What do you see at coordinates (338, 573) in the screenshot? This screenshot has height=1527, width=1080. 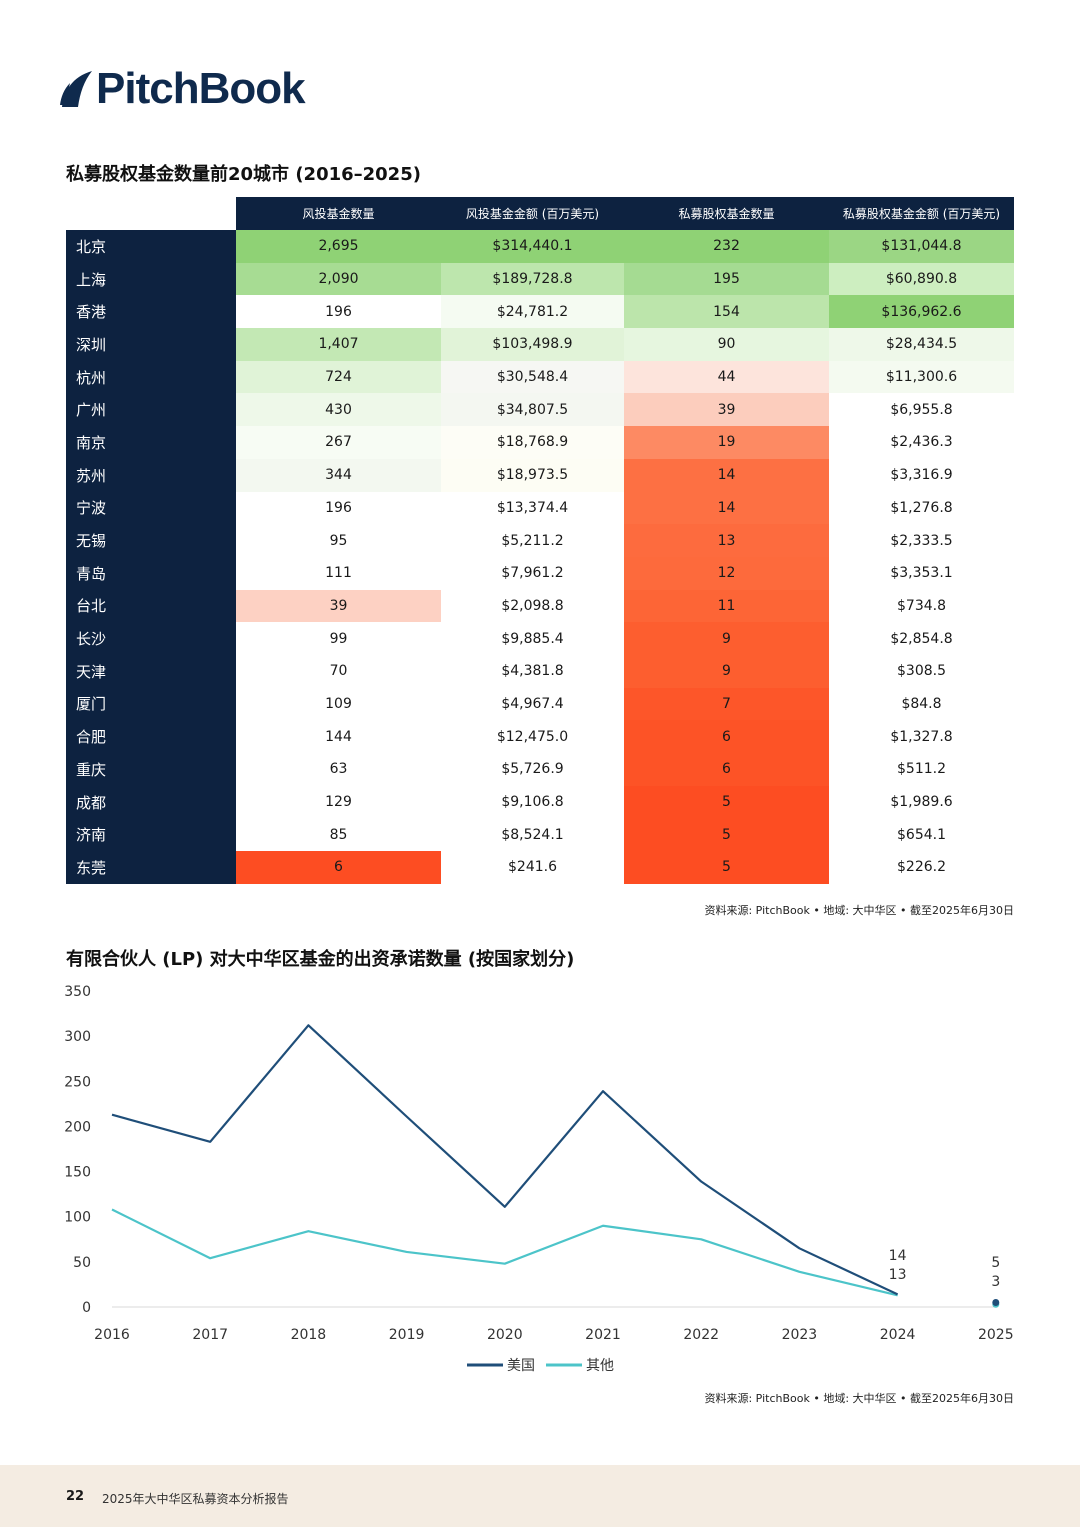 I see `cell-vc-count: 111` at bounding box center [338, 573].